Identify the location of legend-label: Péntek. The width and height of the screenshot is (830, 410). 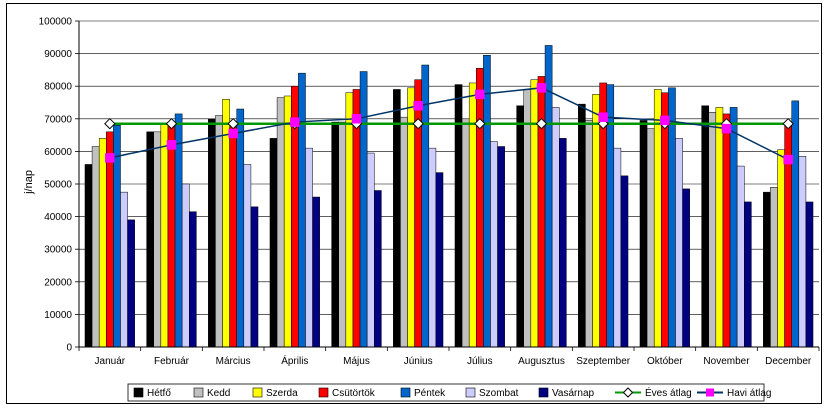
(430, 393).